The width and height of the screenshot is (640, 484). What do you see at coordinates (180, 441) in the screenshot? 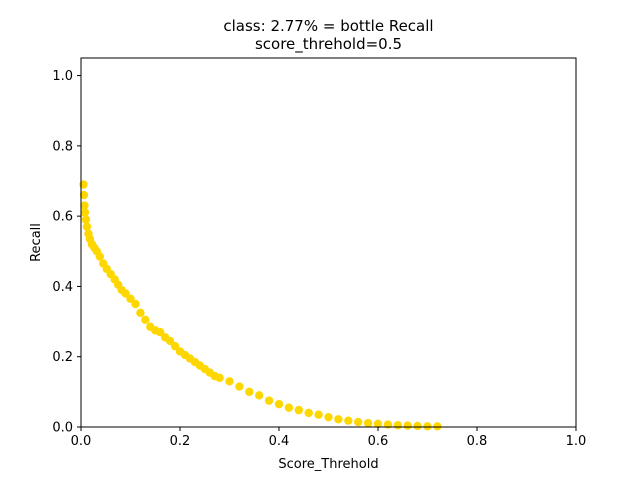
I see `x-tick-label: 0.2` at bounding box center [180, 441].